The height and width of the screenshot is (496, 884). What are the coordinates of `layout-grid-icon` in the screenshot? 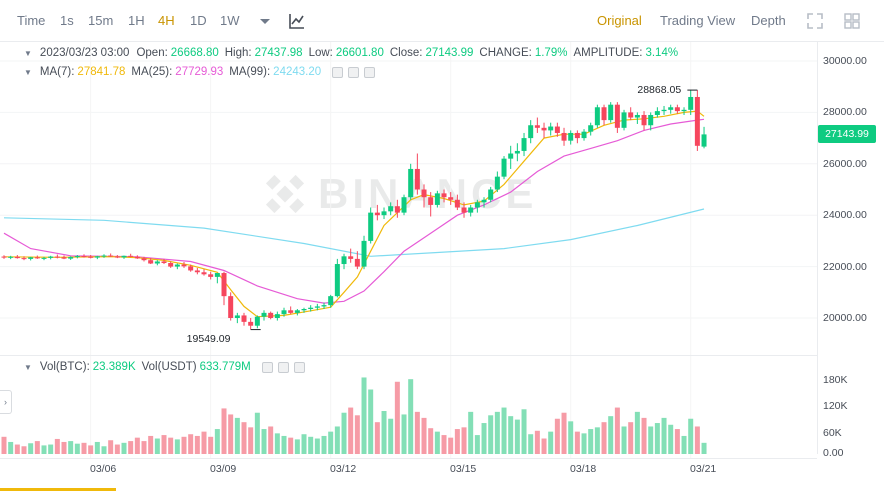 It's located at (852, 21).